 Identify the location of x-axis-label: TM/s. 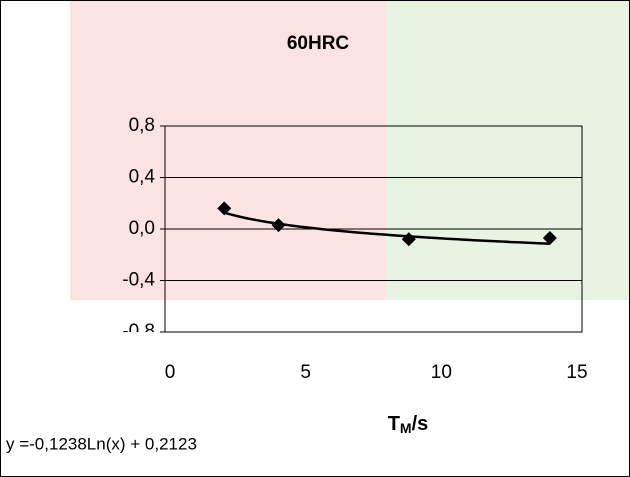
(408, 424).